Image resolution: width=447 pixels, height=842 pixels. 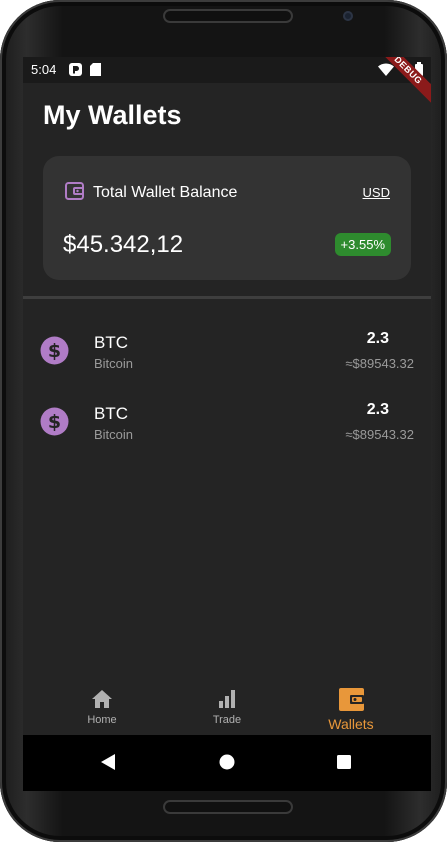 I want to click on nav-item-home: Home, so click(x=102, y=708).